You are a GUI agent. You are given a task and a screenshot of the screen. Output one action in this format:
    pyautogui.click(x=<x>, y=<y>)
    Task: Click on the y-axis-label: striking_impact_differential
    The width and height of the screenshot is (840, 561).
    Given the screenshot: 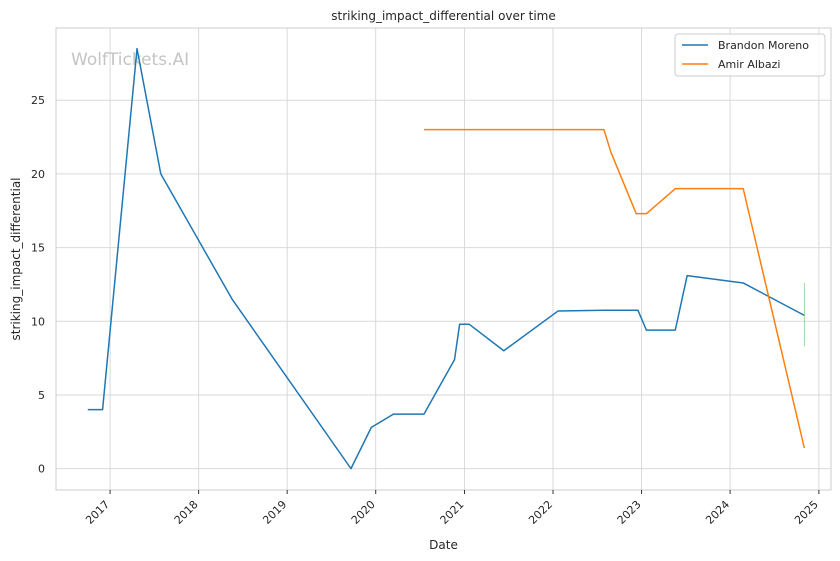 What is the action you would take?
    pyautogui.click(x=16, y=258)
    